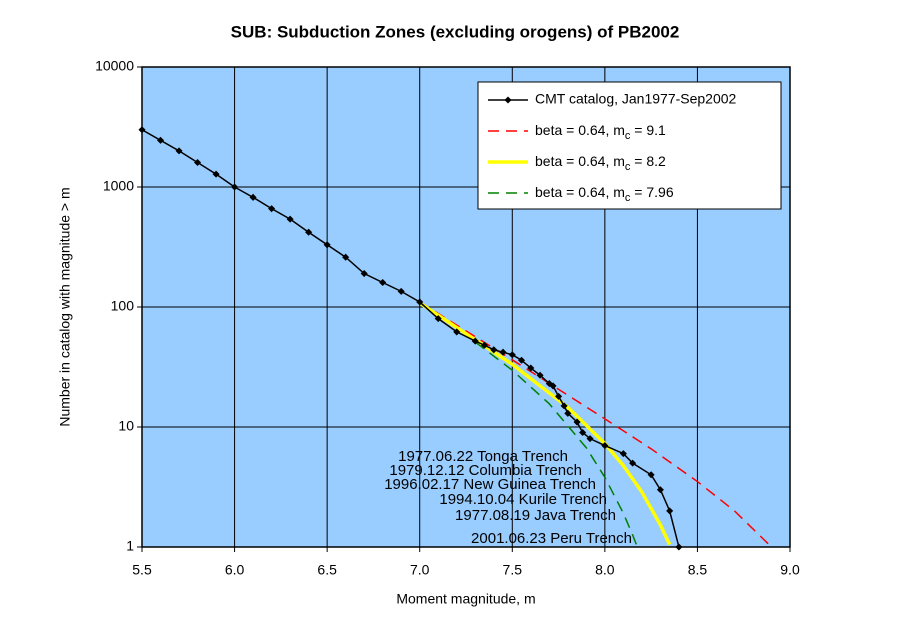 This screenshot has width=911, height=623. What do you see at coordinates (551, 538) in the screenshot?
I see `annotation: 2001.06.23 Peru Trench` at bounding box center [551, 538].